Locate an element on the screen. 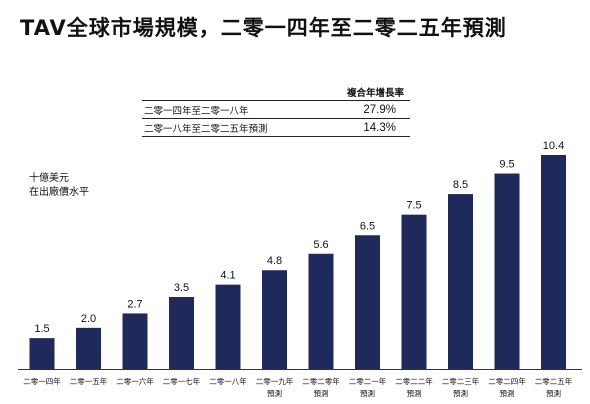 The image size is (590, 404). cagr-period: 二零一四年至二零一八年 is located at coordinates (196, 111).